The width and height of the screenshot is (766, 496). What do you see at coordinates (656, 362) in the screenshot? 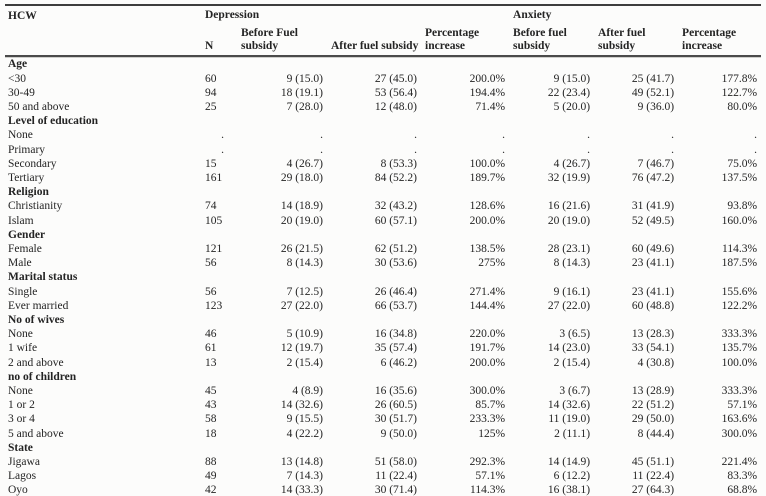
I see `cell-anxiety-after: 4 (30.8)` at bounding box center [656, 362].